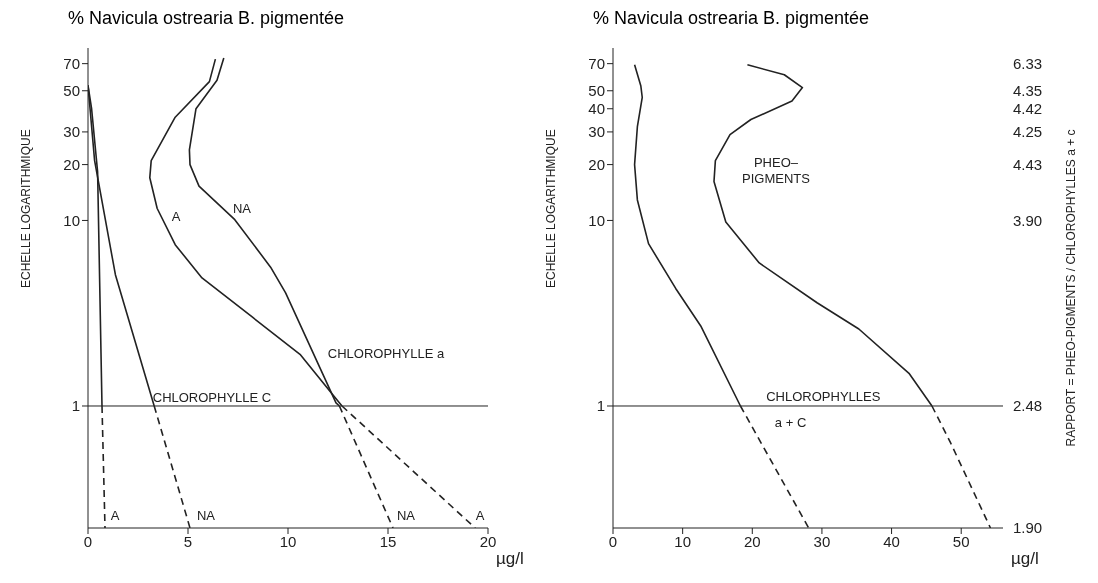  Describe the element at coordinates (1028, 406) in the screenshot. I see `text: 2.48` at that location.